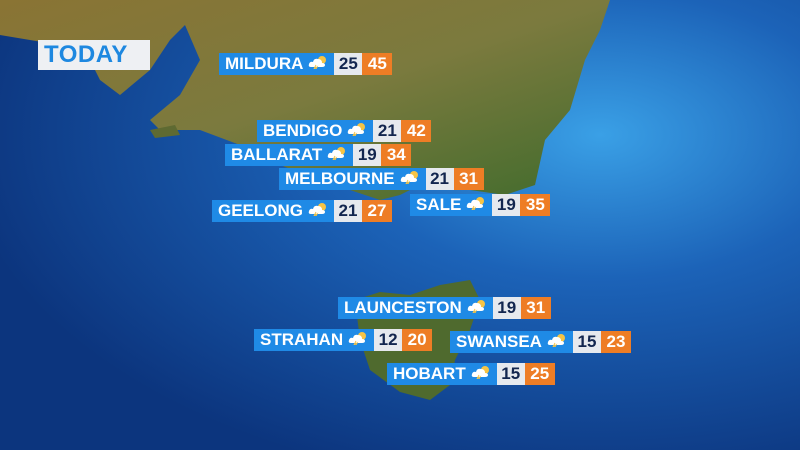 This screenshot has height=450, width=800. I want to click on city-name: GEELONG, so click(273, 211).